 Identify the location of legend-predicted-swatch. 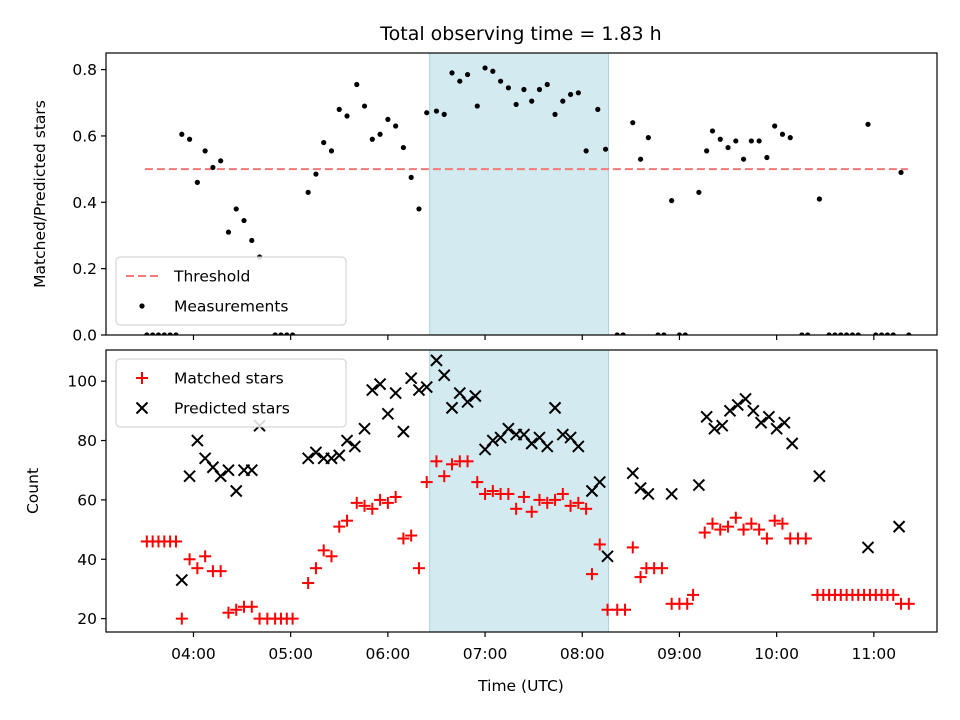
(142, 408).